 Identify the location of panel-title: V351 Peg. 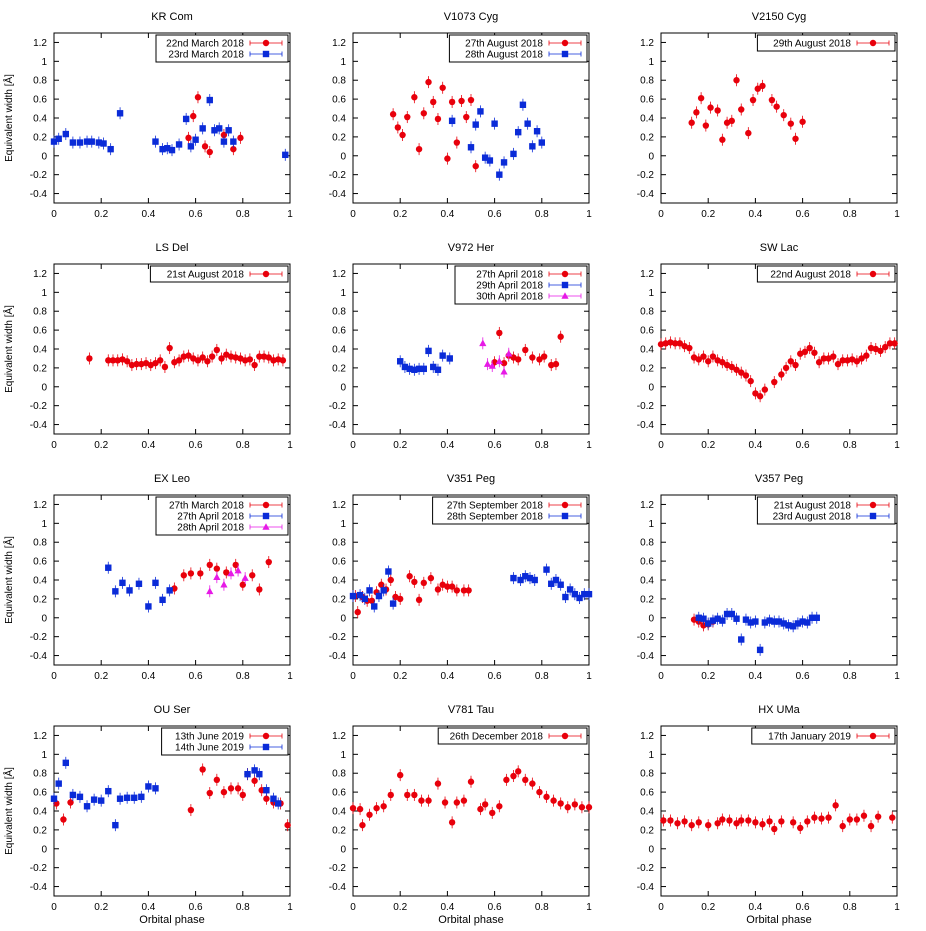
(471, 479).